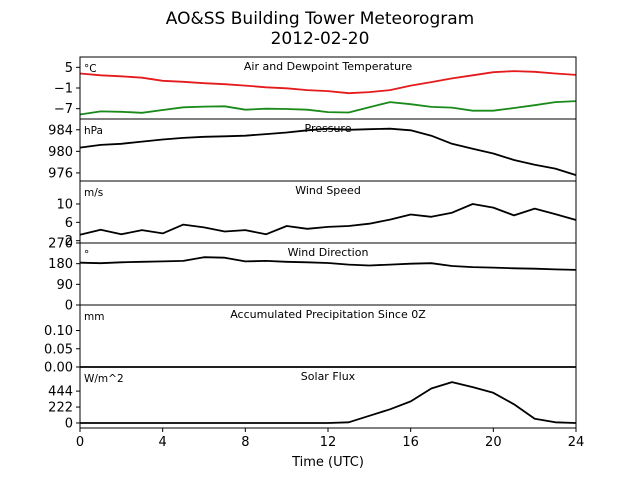  What do you see at coordinates (63, 89) in the screenshot?
I see `y-tick-label: −1` at bounding box center [63, 89].